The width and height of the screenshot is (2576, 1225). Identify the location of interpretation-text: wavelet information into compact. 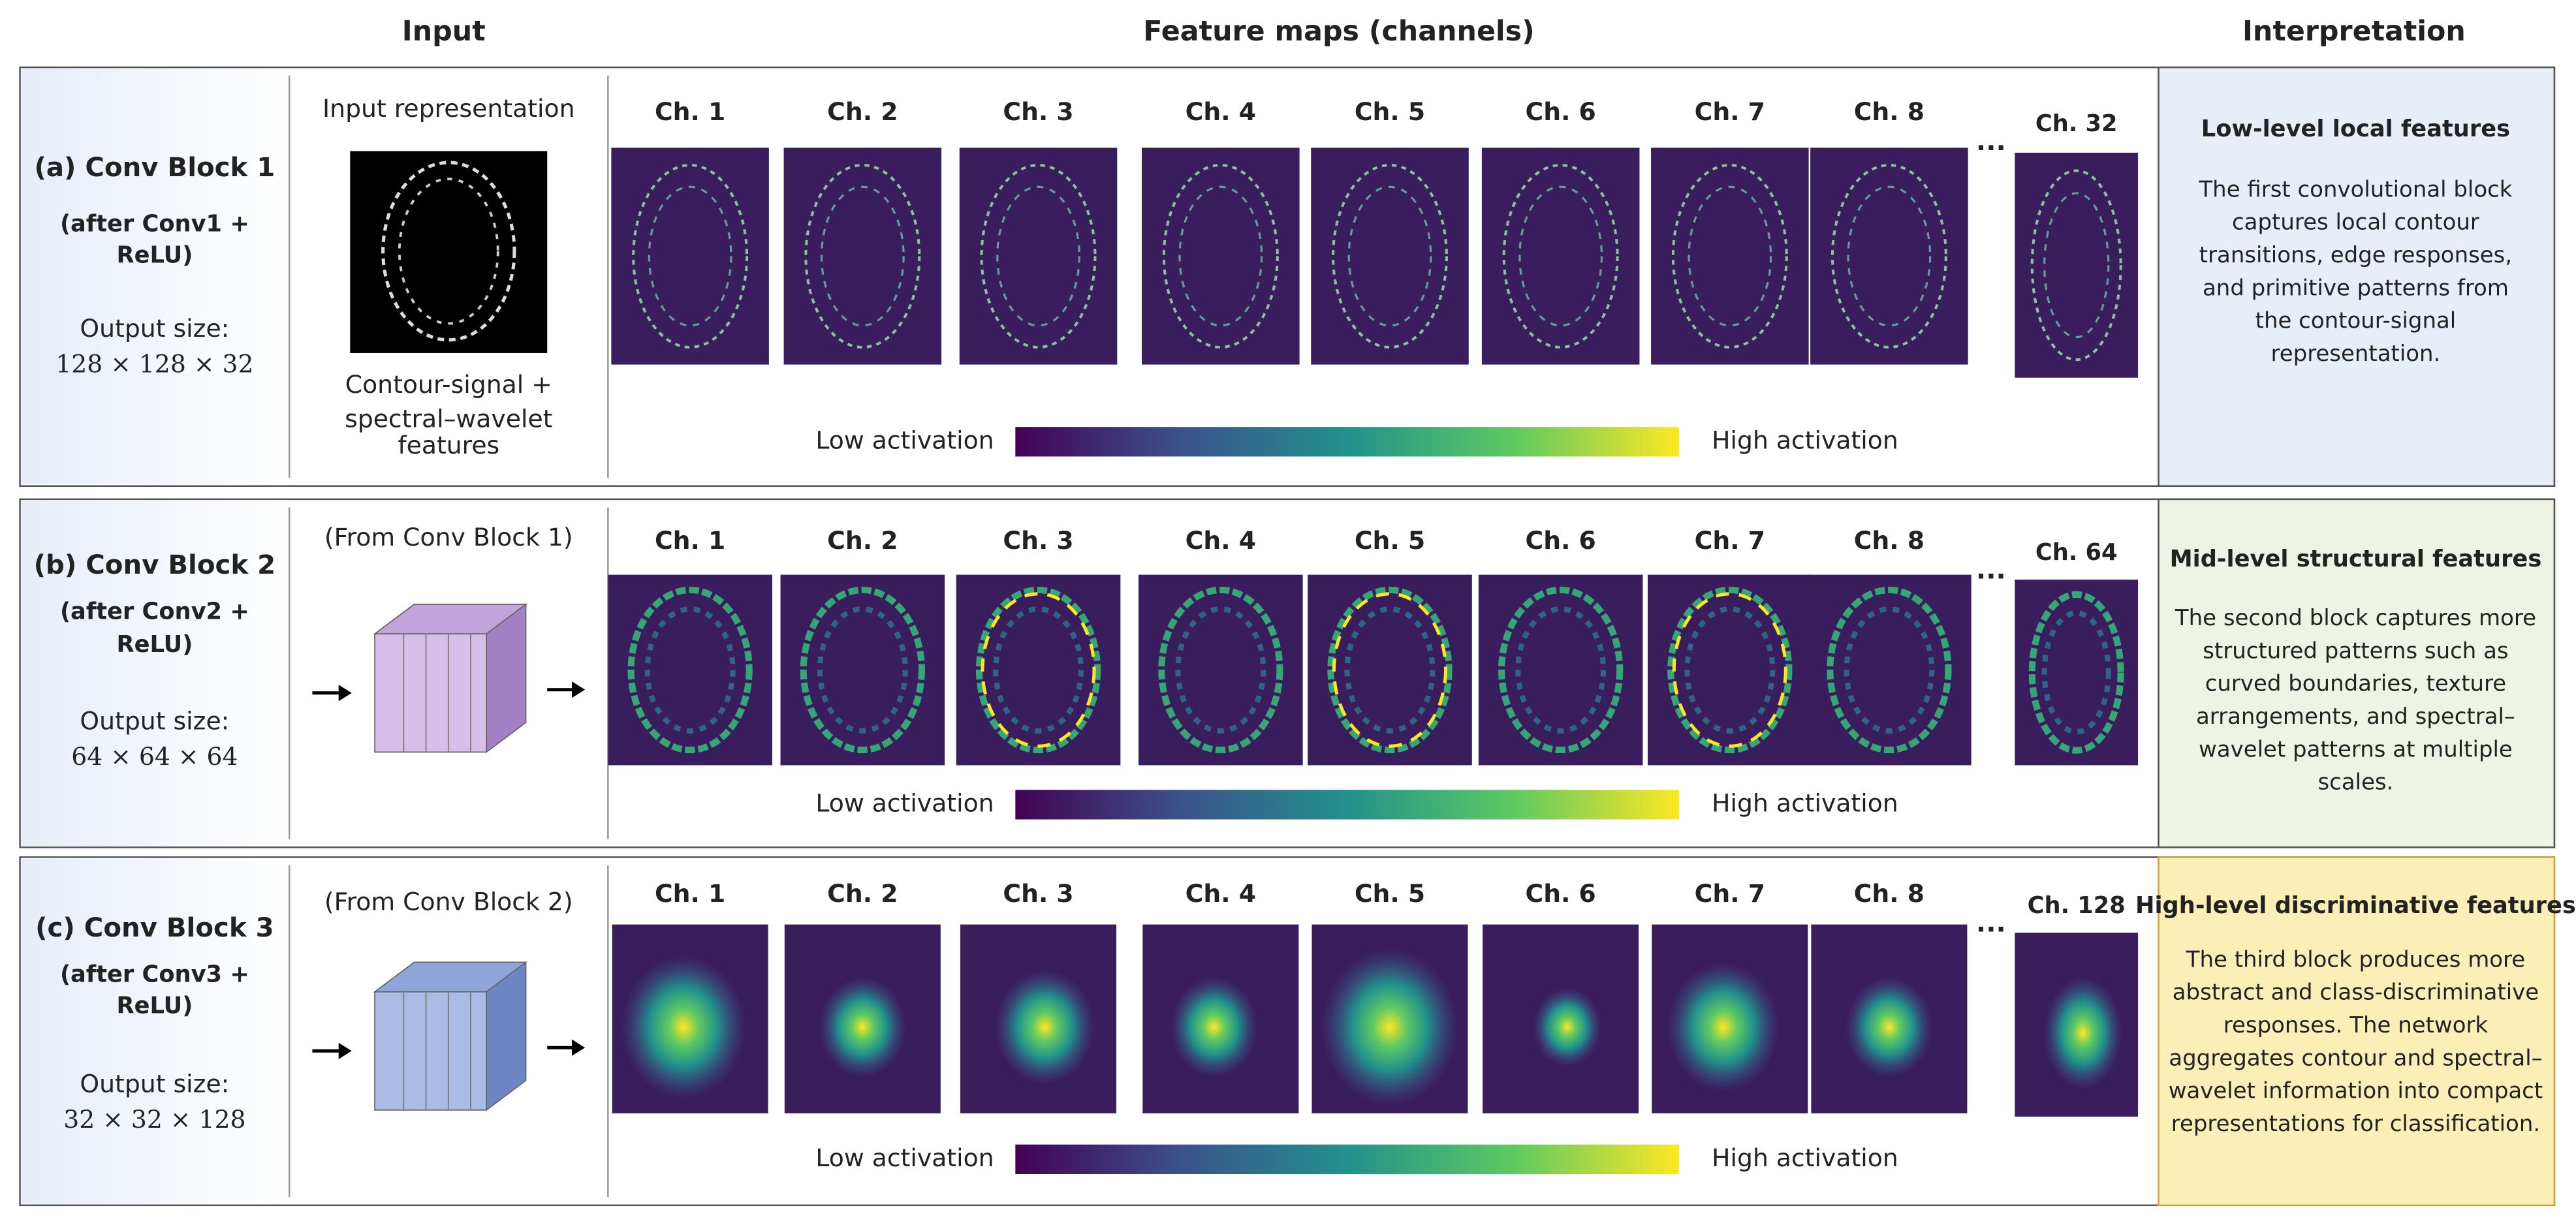
(2356, 1091).